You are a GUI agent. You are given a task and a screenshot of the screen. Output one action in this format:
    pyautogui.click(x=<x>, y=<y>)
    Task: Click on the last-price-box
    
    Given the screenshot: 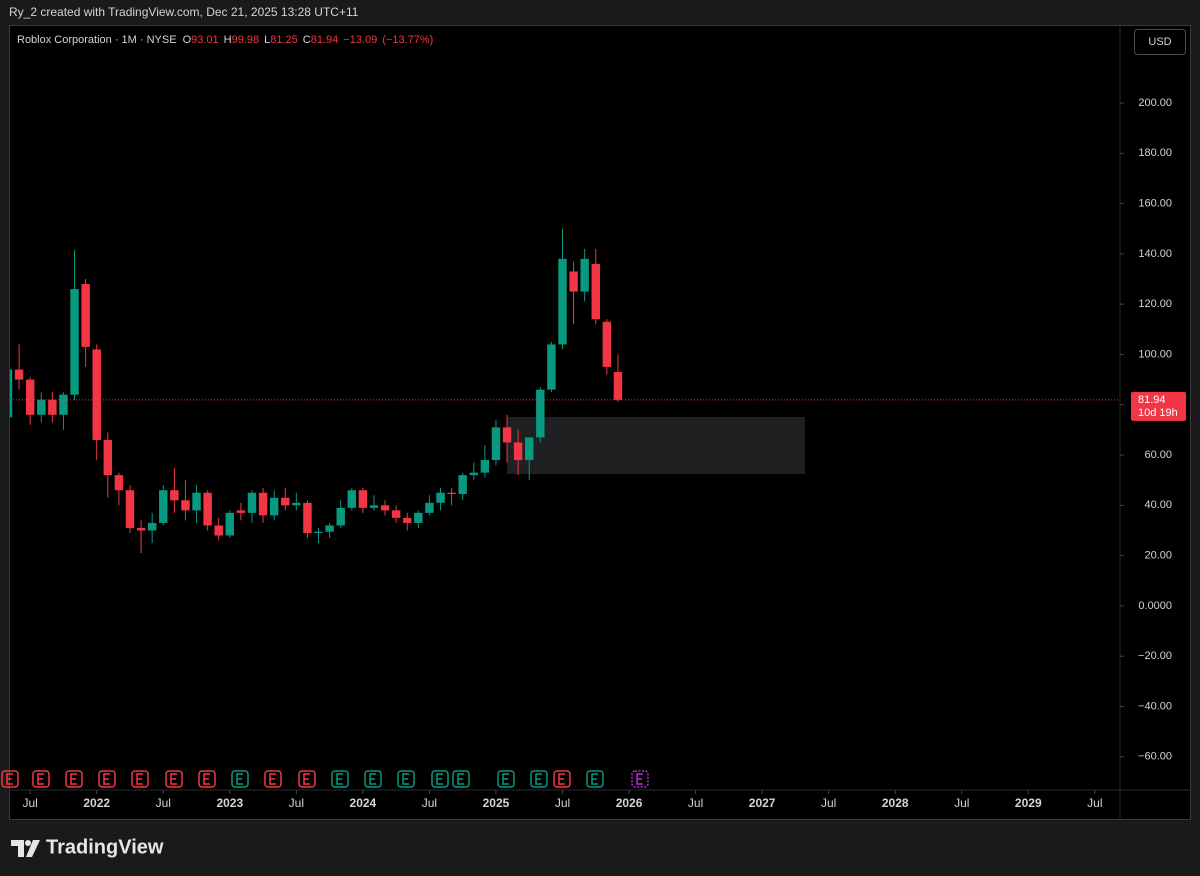 What is the action you would take?
    pyautogui.click(x=1158, y=406)
    